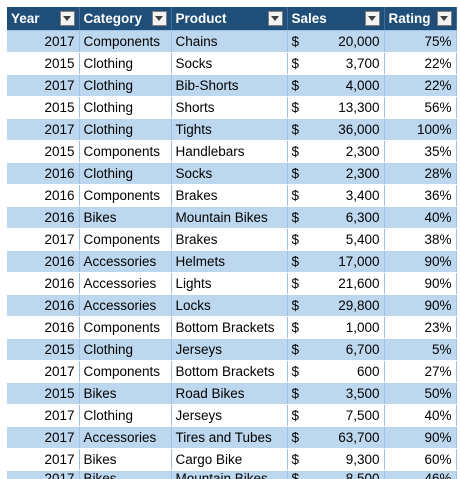 Image resolution: width=460 pixels, height=479 pixels. Describe the element at coordinates (336, 217) in the screenshot. I see `cell-sales: $6,300` at that location.